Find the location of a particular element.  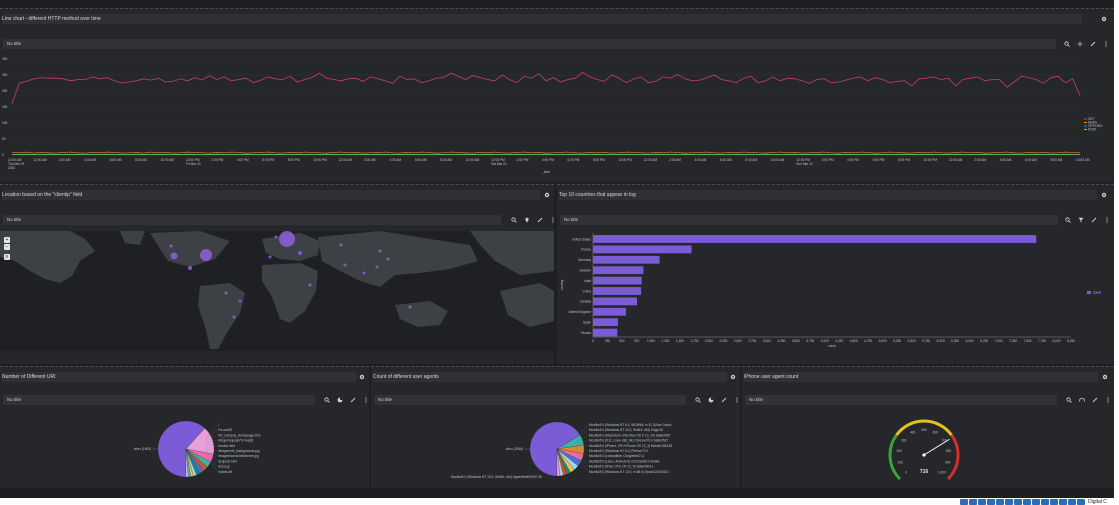

x-date-label: Fri Mar 20 is located at coordinates (193, 164).